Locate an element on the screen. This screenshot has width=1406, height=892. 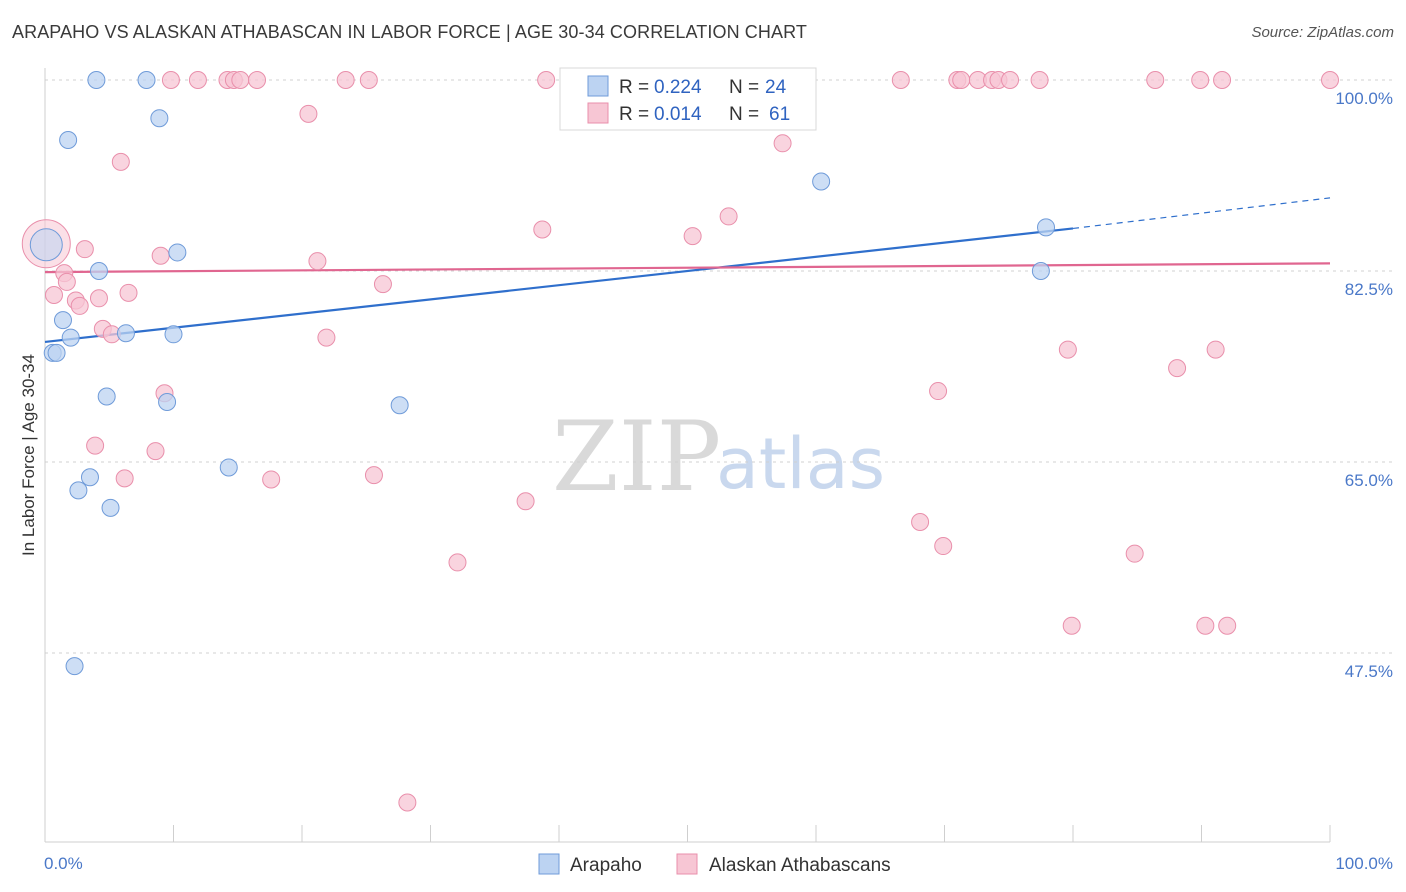
series-swatch-arapaho is located at coordinates (549, 864).